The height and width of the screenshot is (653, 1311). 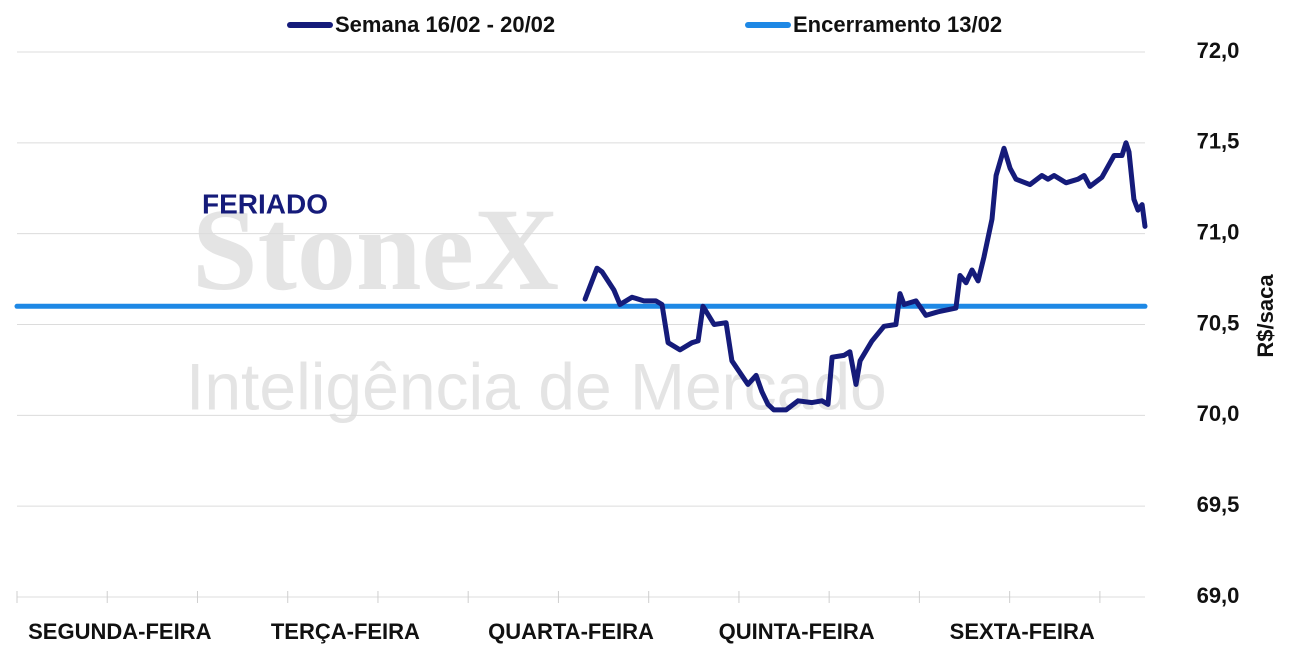 What do you see at coordinates (1022, 631) in the screenshot?
I see `x-category-label: SEXTA-FEIRA` at bounding box center [1022, 631].